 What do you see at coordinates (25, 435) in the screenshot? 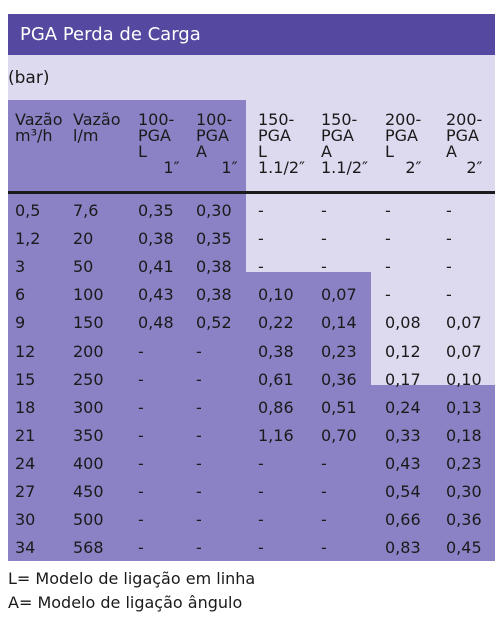
I see `table-cell: 21` at bounding box center [25, 435].